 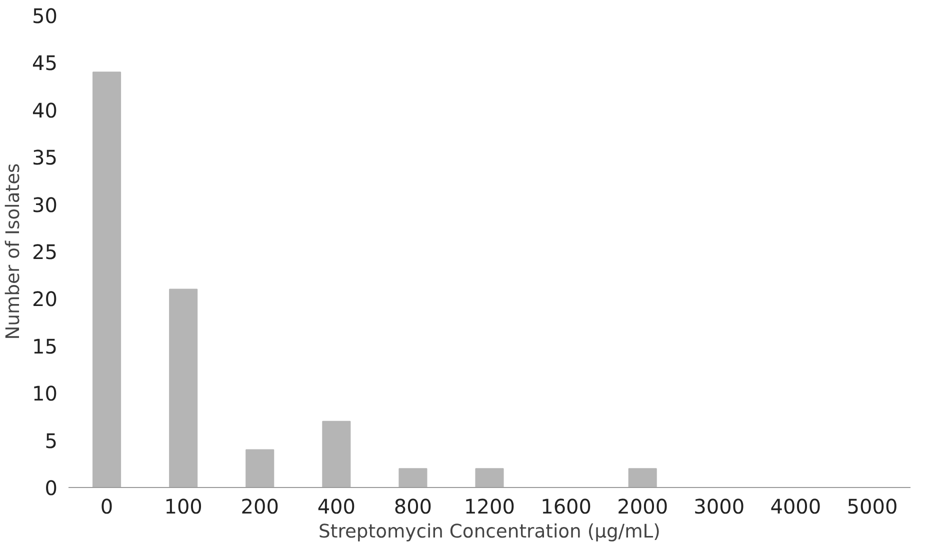 What do you see at coordinates (872, 506) in the screenshot?
I see `x-tick-label: 5000` at bounding box center [872, 506].